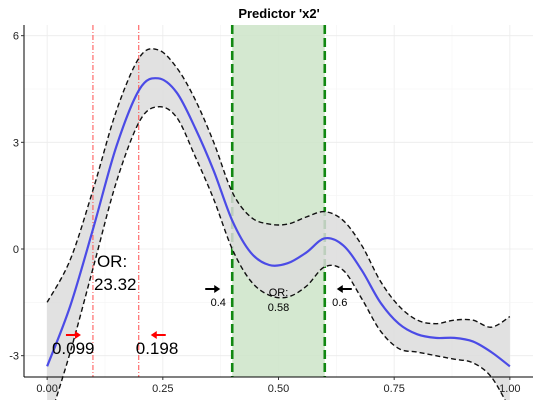  Describe the element at coordinates (218, 303) in the screenshot. I see `left-edge-label: 0.4` at that location.